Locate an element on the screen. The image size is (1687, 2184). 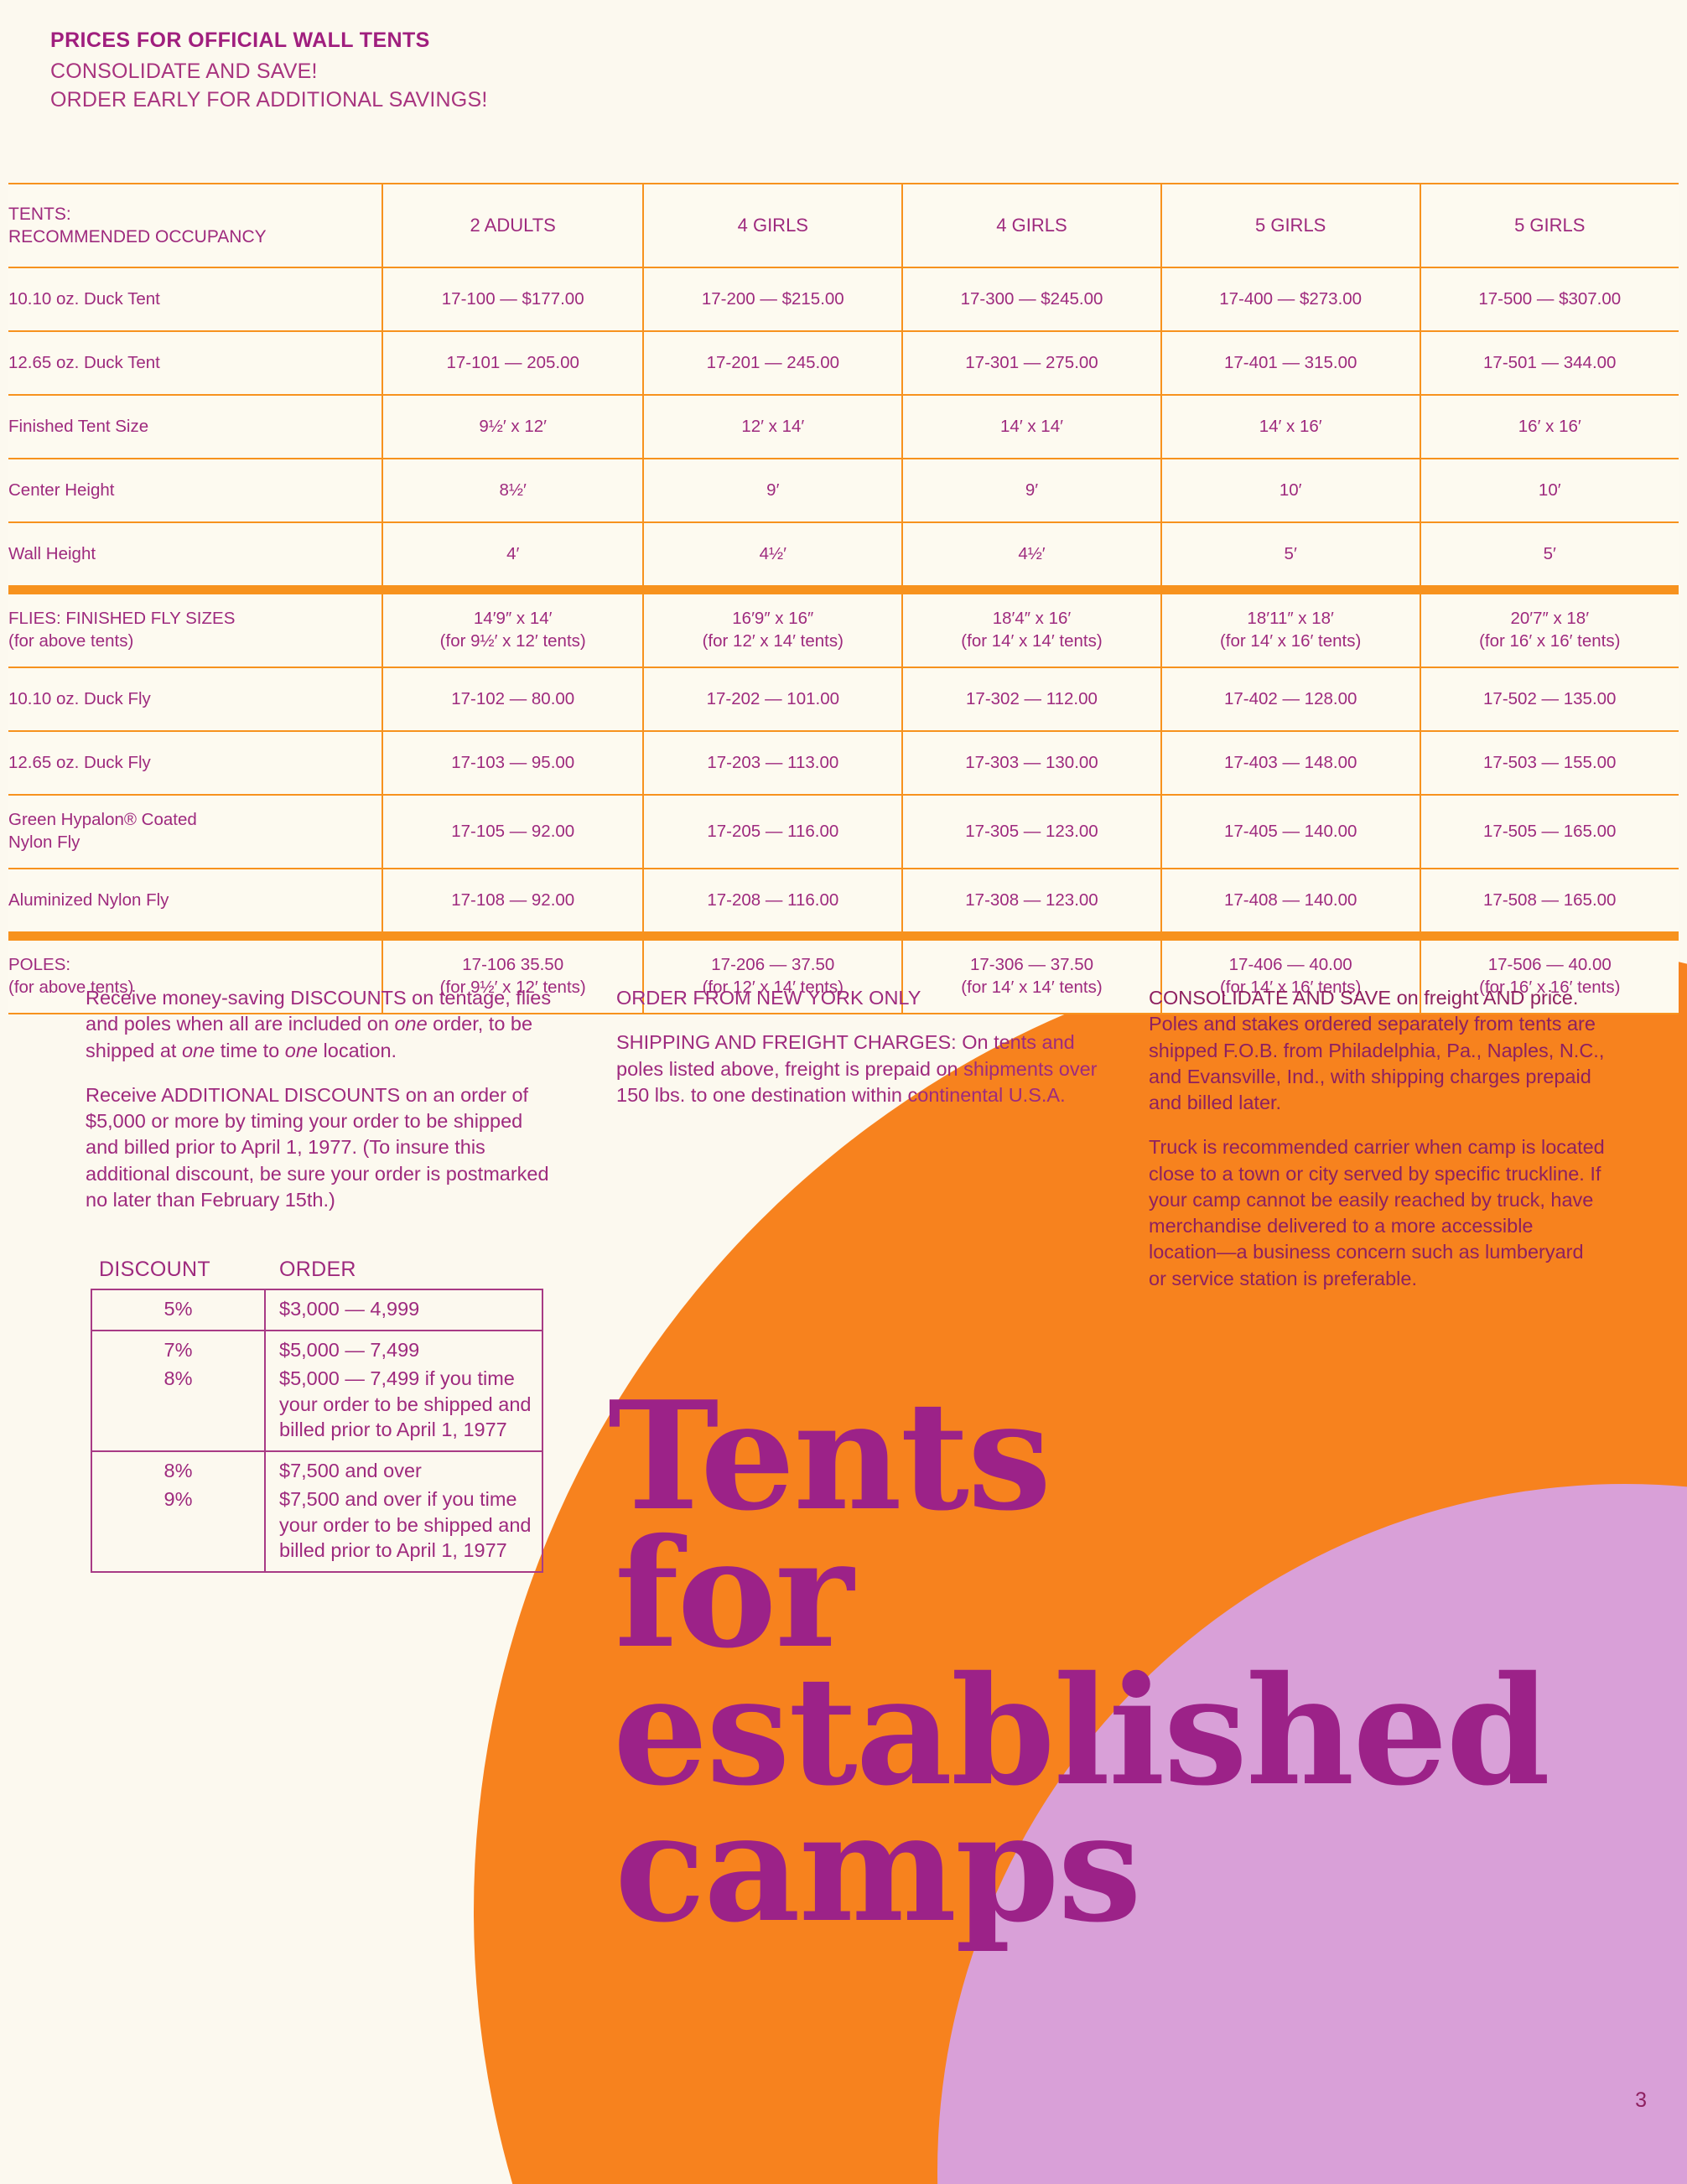
row-cell: 17-500 — $307.00 is located at coordinates (1549, 299).